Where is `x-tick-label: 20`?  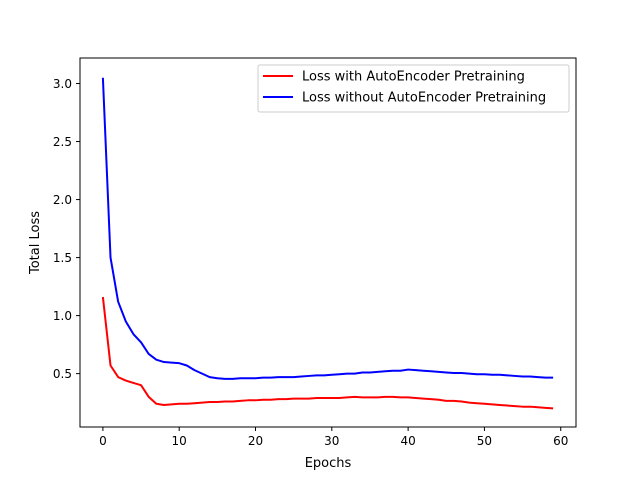
x-tick-label: 20 is located at coordinates (255, 441).